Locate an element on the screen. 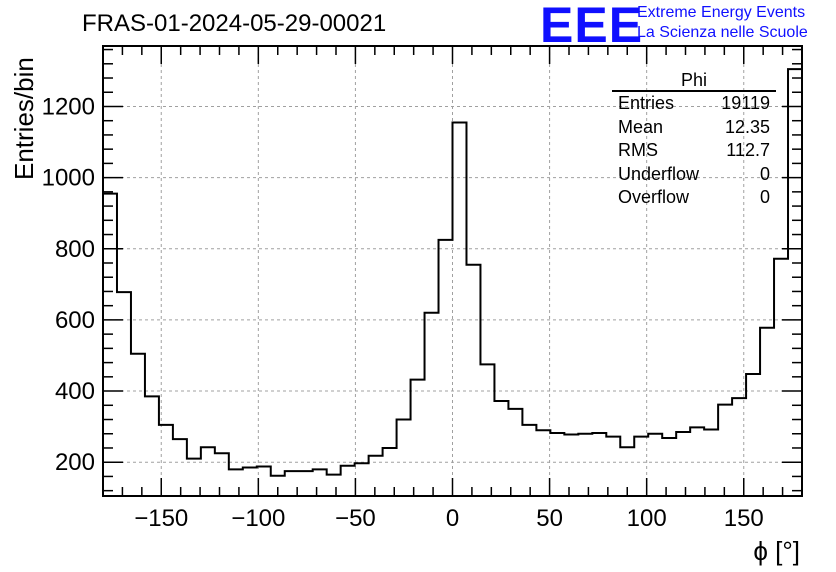 The width and height of the screenshot is (836, 572). y-tick-labels: 200 400 600 800 1000 1200 is located at coordinates (68, 284).